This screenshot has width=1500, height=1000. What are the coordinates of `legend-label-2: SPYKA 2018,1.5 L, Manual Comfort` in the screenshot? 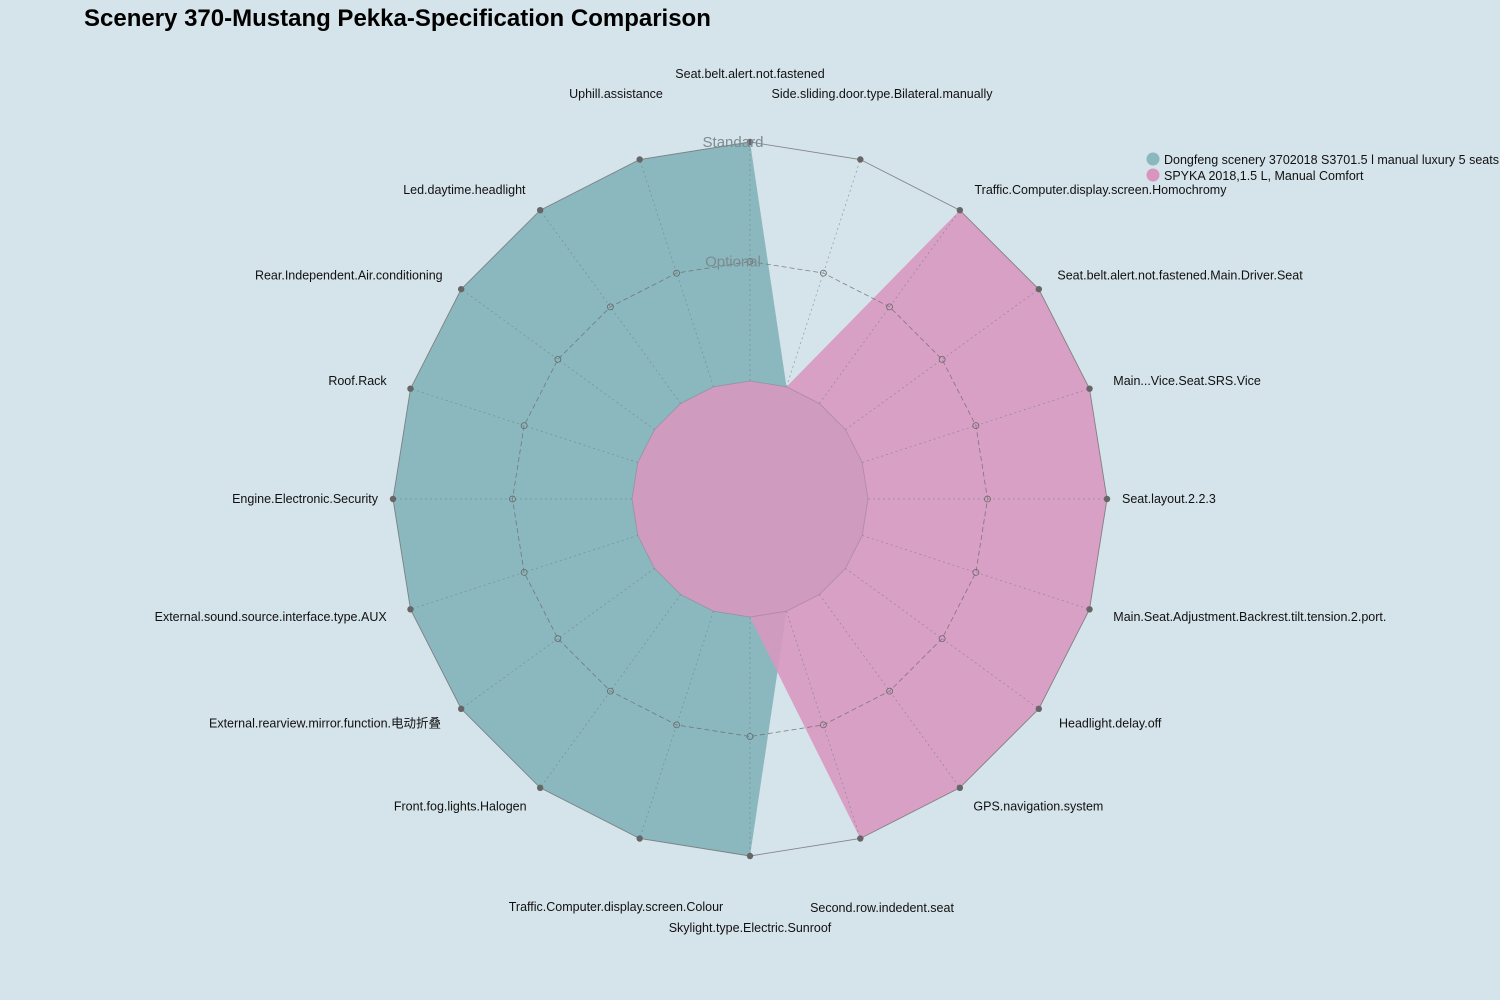 It's located at (1264, 176).